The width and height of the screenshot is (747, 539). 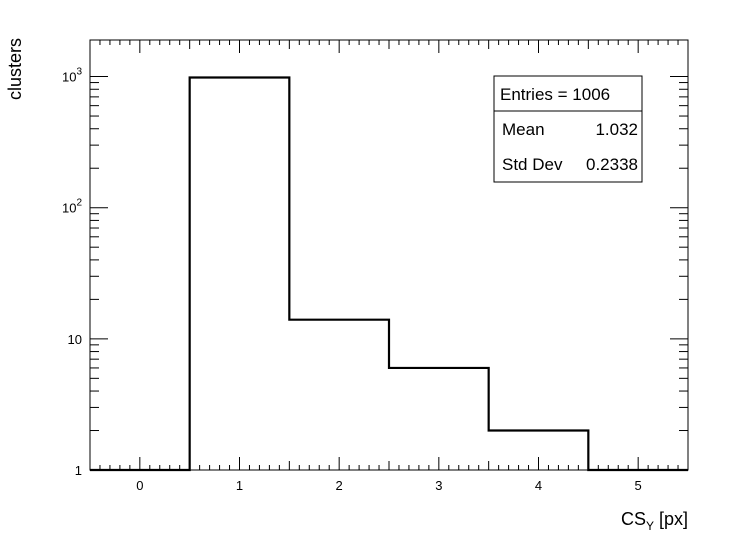 I want to click on x-tick-label: 1, so click(x=239, y=485).